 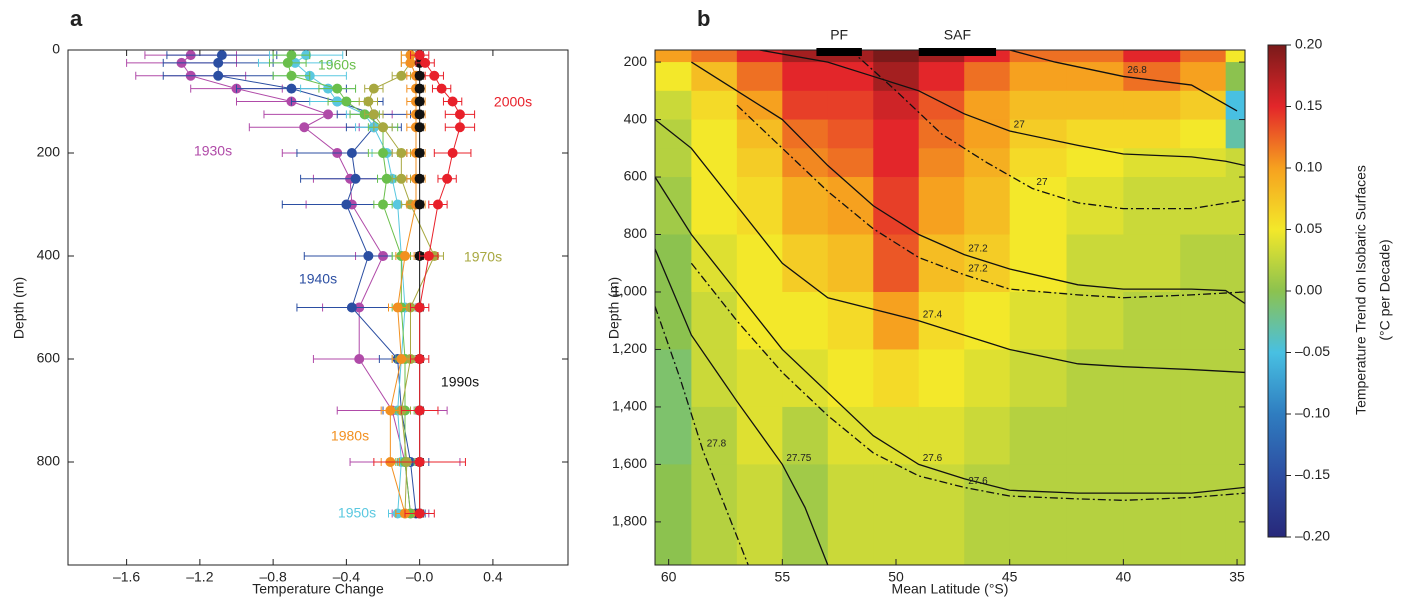 What do you see at coordinates (636, 118) in the screenshot?
I see `y-tick-label: 400` at bounding box center [636, 118].